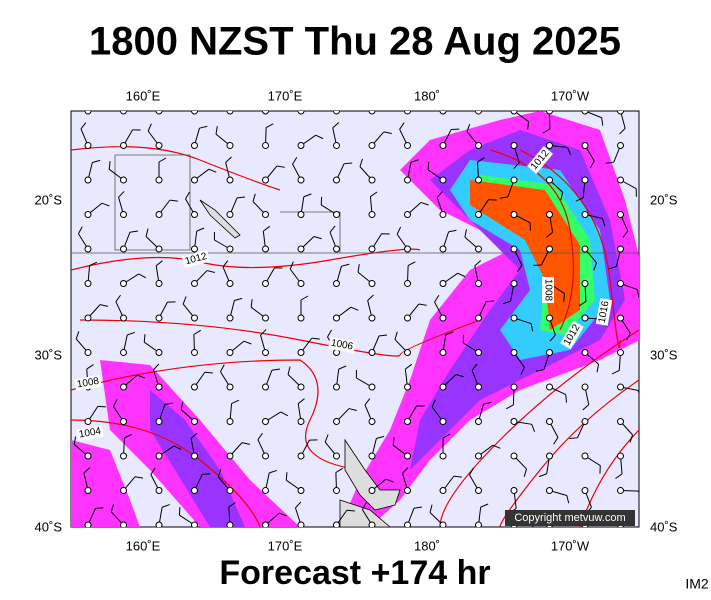 The height and width of the screenshot is (600, 711). I want to click on isobar, so click(539, 428).